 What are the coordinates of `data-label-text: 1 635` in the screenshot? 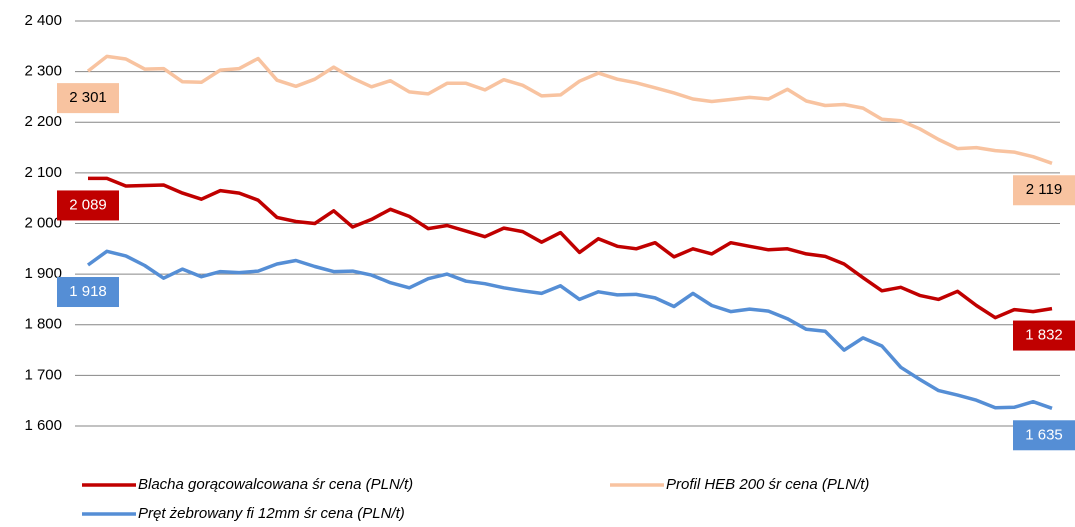 It's located at (1044, 434).